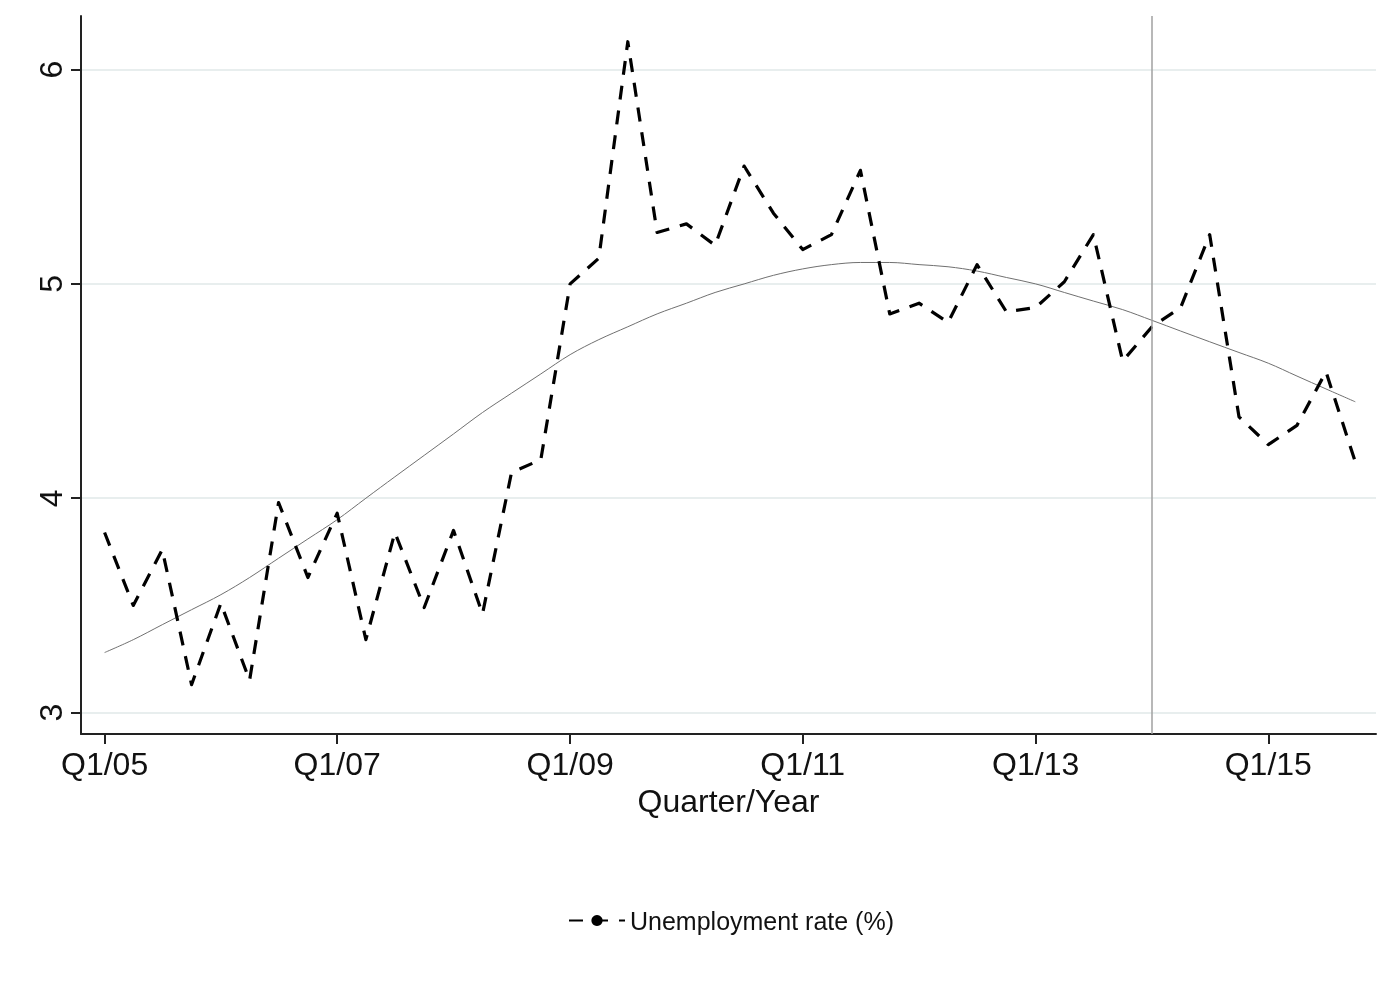  What do you see at coordinates (570, 764) in the screenshot?
I see `x-tick-label: Q1/09` at bounding box center [570, 764].